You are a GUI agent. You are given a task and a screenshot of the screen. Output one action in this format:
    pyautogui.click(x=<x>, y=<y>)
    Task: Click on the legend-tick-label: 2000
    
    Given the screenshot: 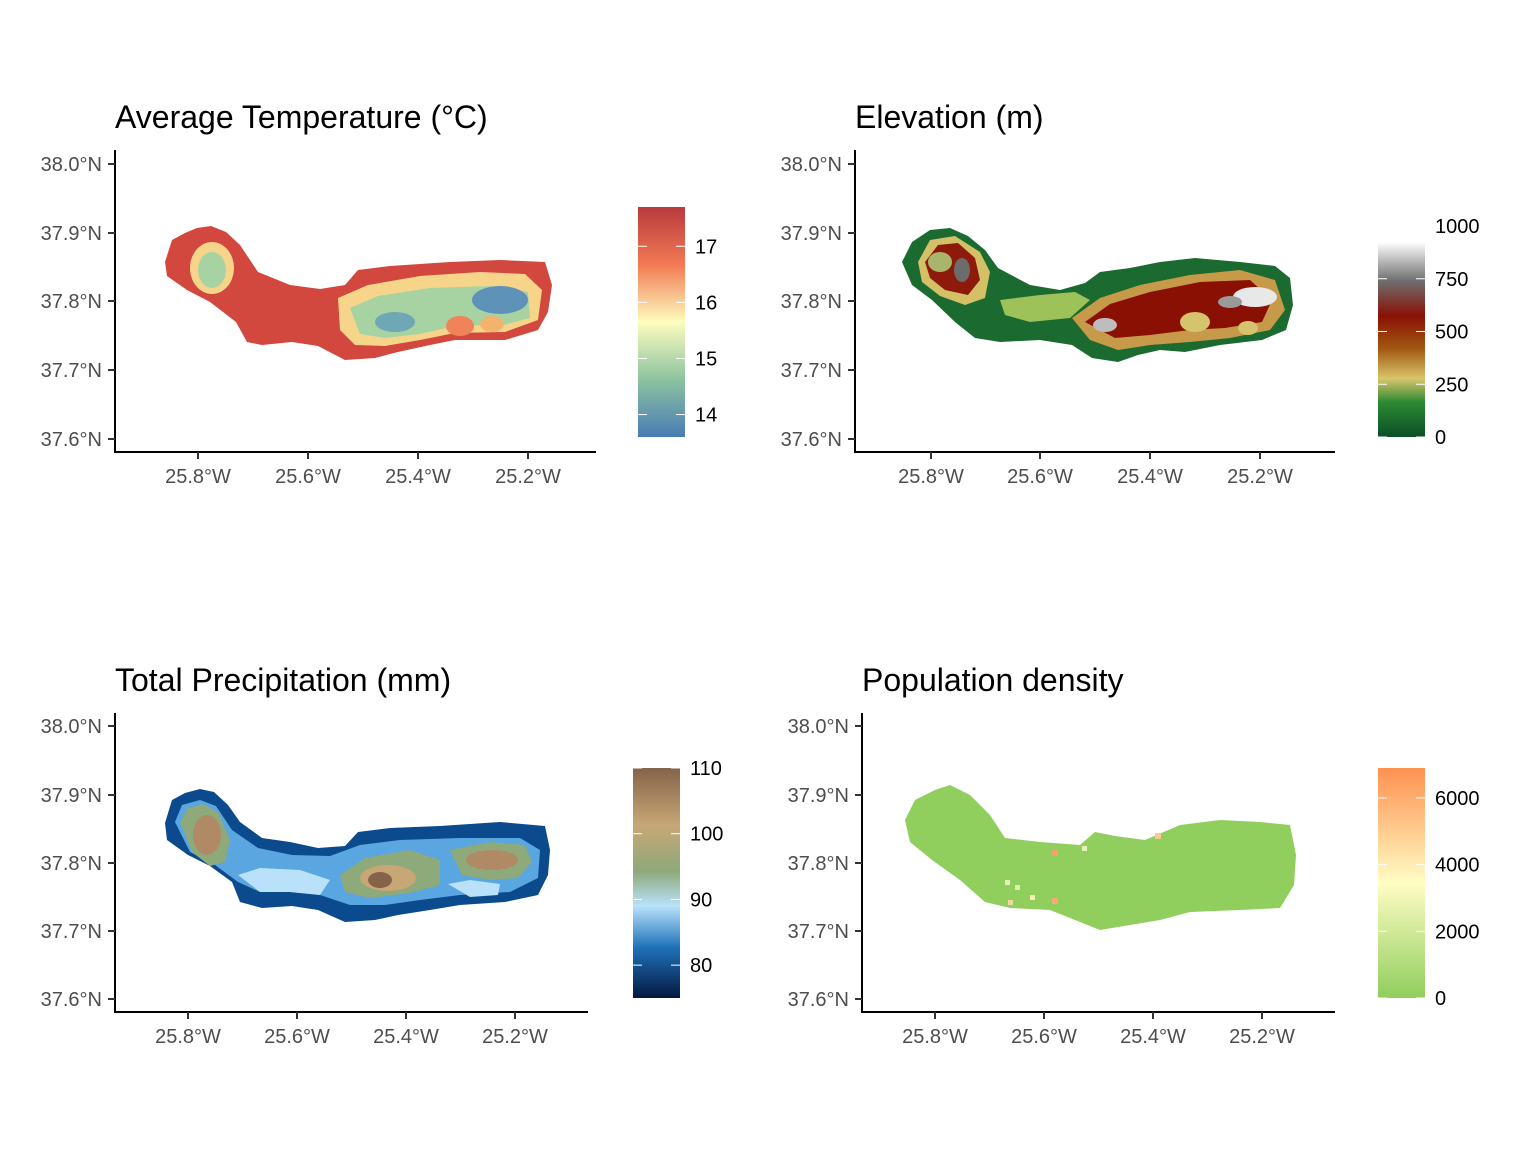 What is the action you would take?
    pyautogui.click(x=1457, y=932)
    